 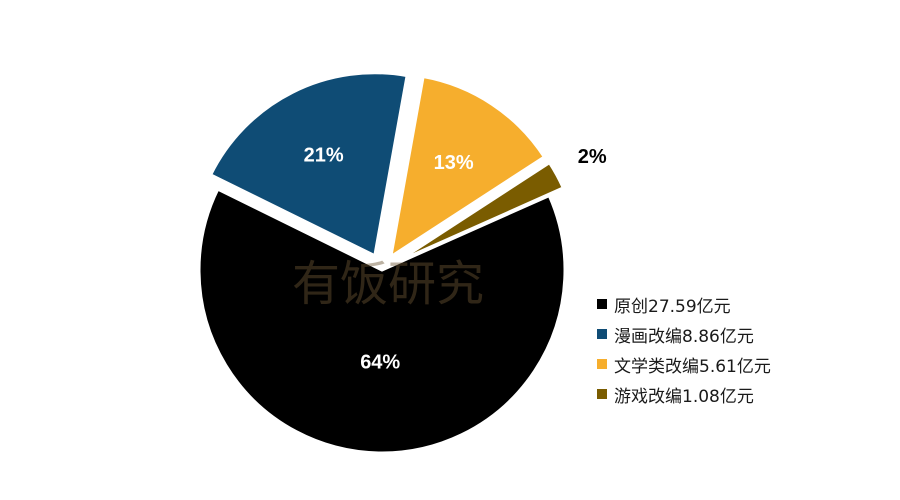 I want to click on legend-label: 漫画改编8.86亿元, so click(x=684, y=336).